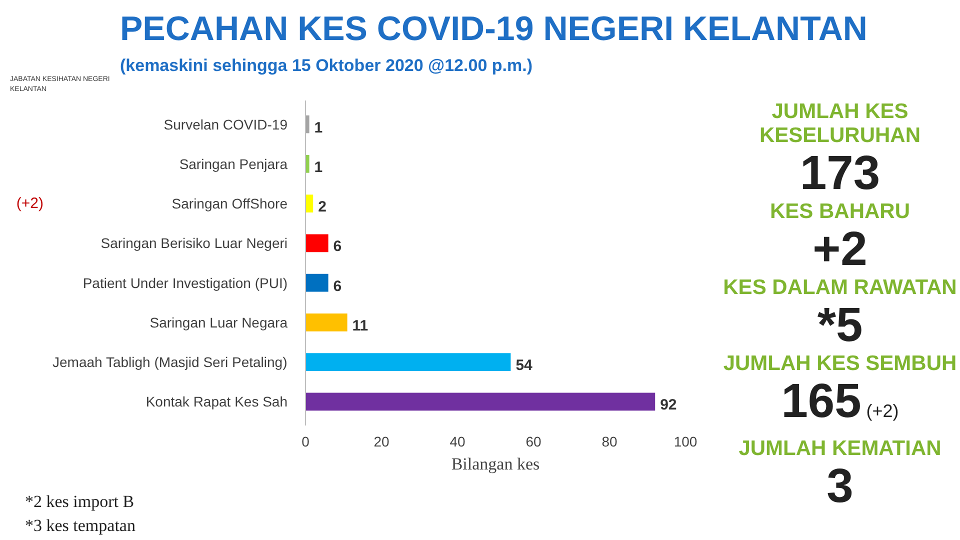  What do you see at coordinates (840, 325) in the screenshot?
I see `data-label: *5` at bounding box center [840, 325].